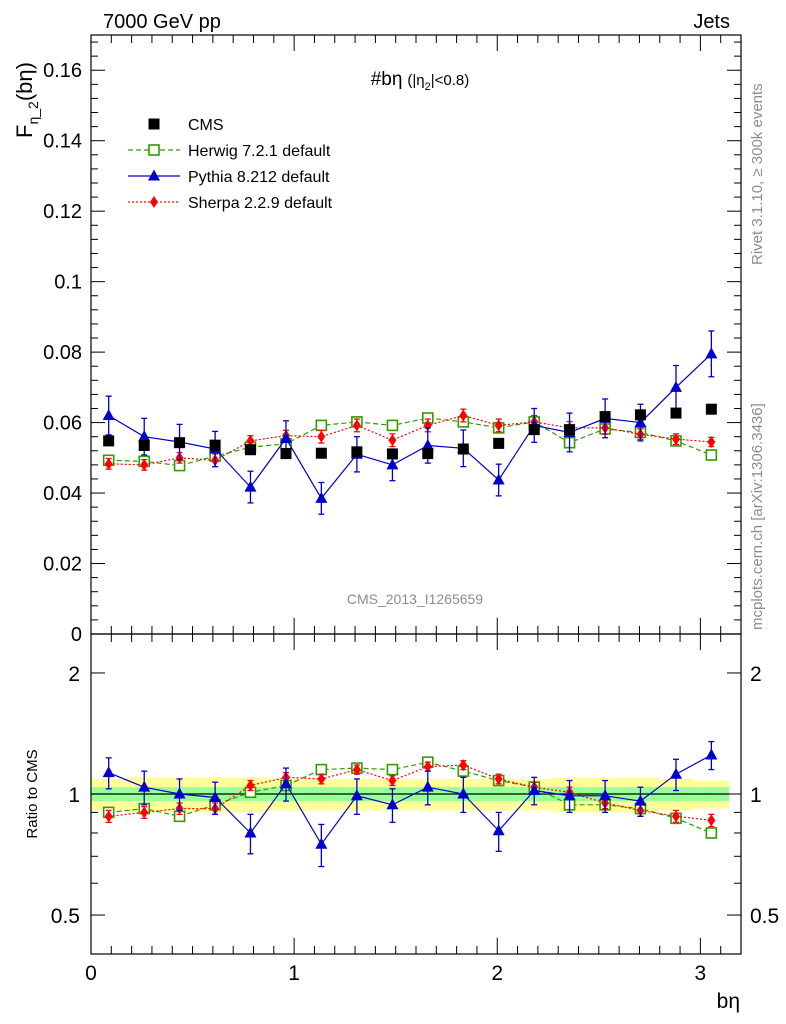 This screenshot has height=1024, width=786. Describe the element at coordinates (65, 916) in the screenshot. I see `ratio-y-tick-label-left: 0.5` at that location.